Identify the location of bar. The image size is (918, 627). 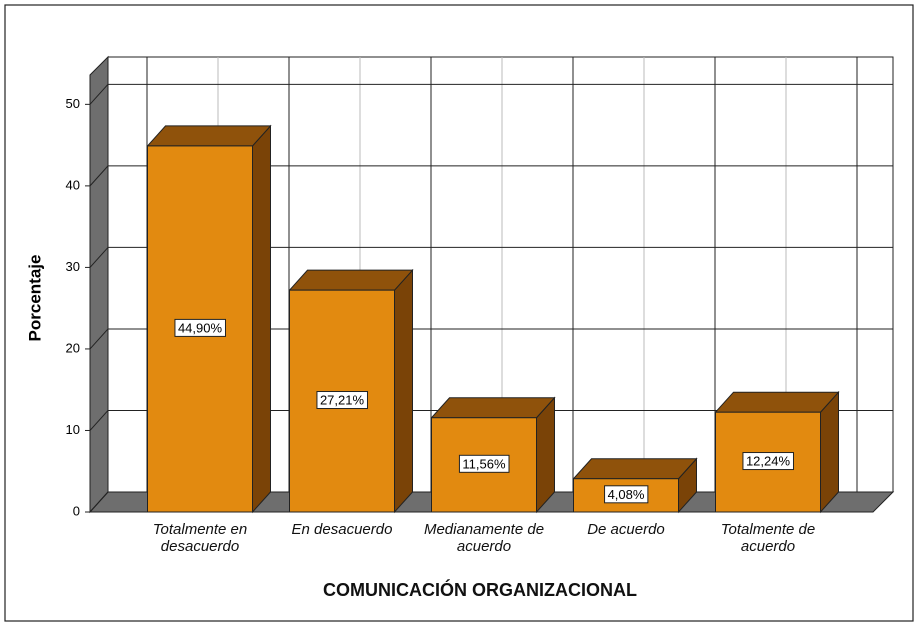
(626, 495).